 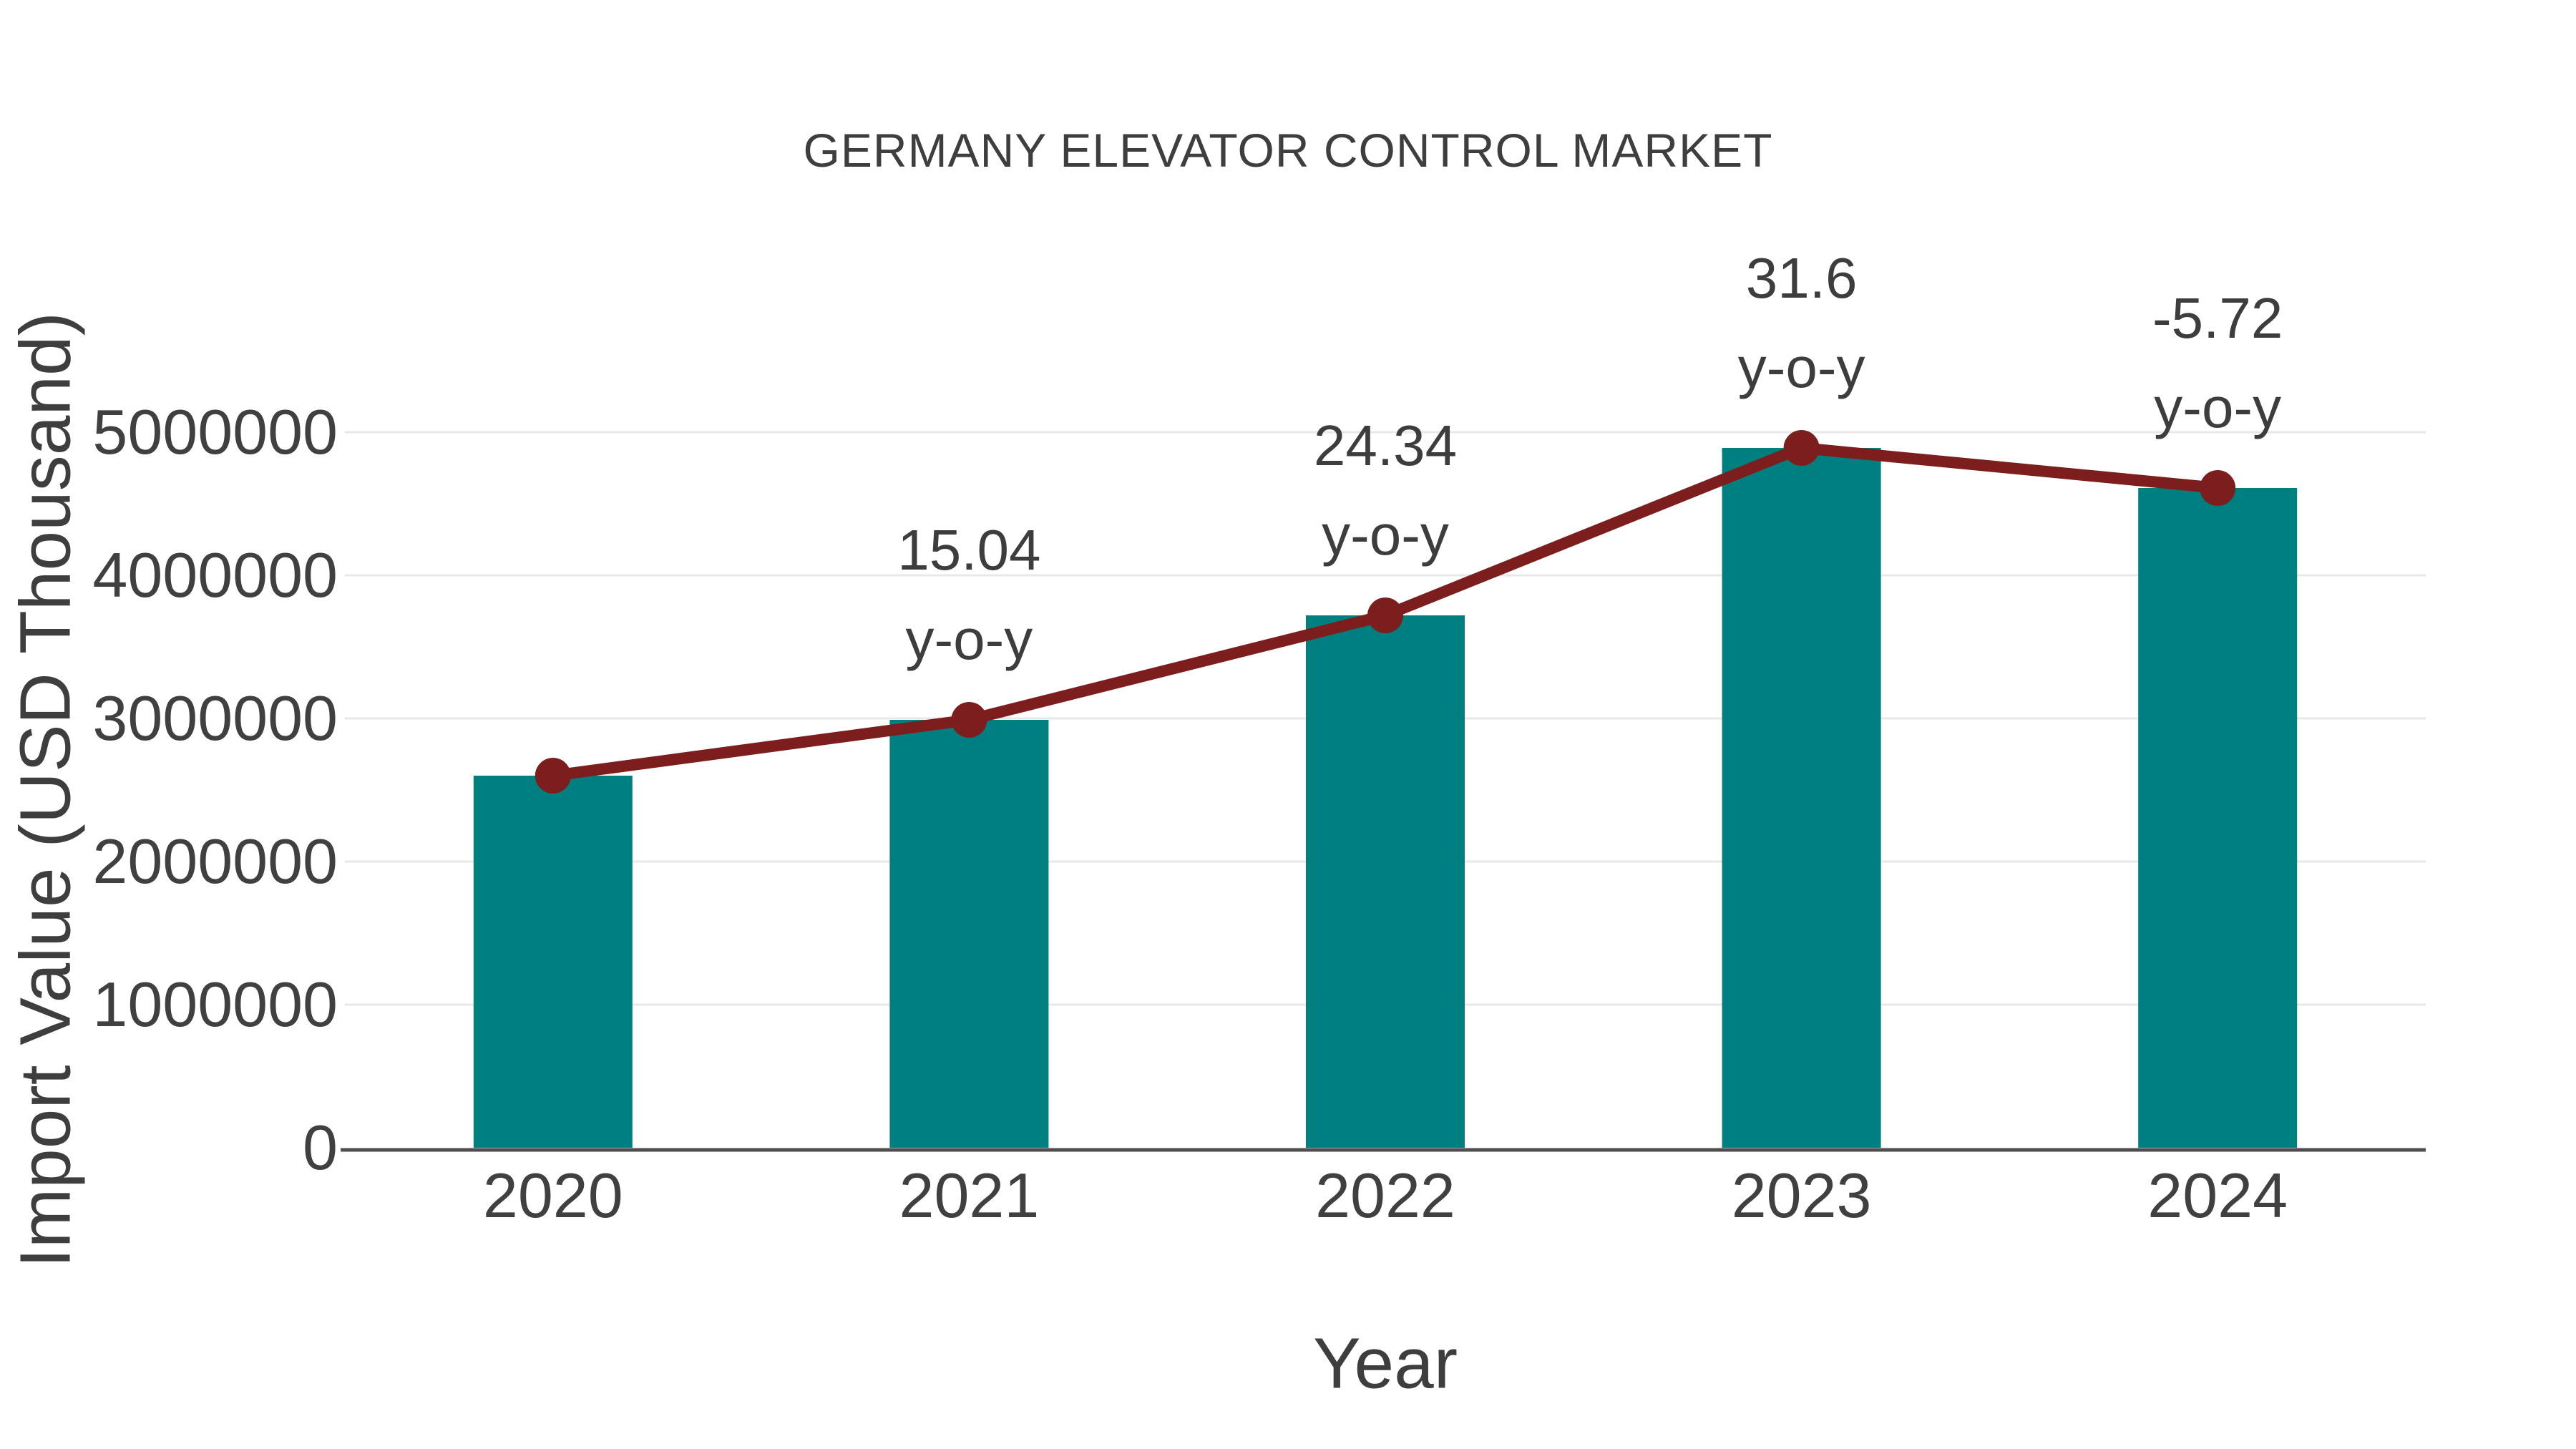 I want to click on chart-title: GERMANY ELEVATOR CONTROL MARKET, so click(x=1288, y=150).